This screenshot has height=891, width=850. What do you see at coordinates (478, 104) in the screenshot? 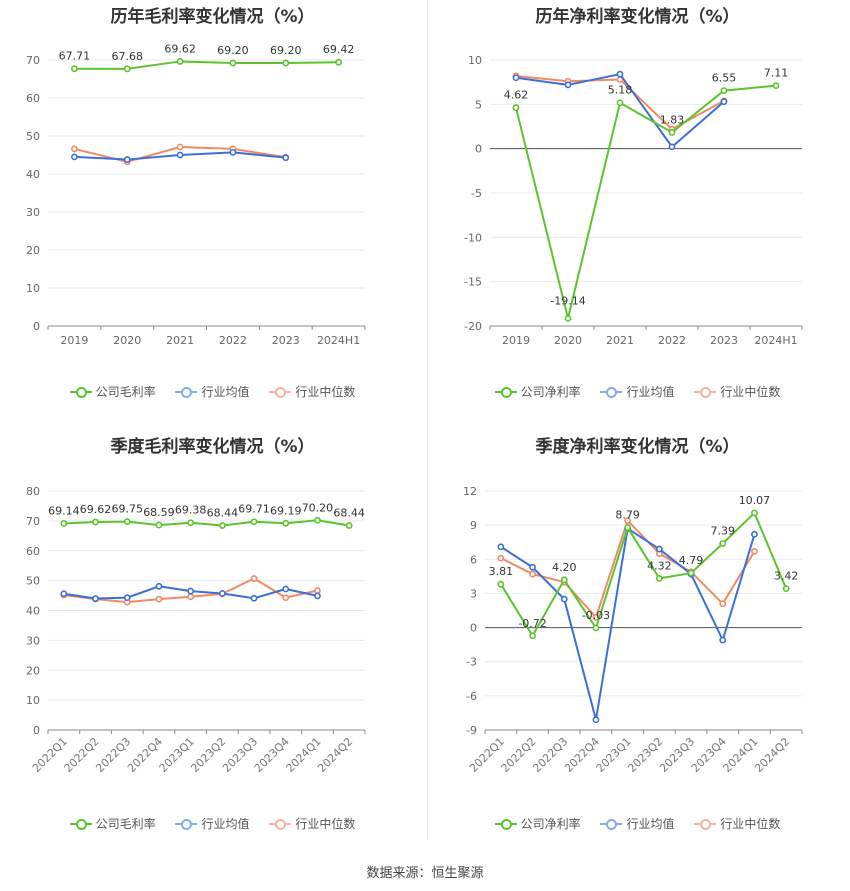
I see `y-tick-label: 5` at bounding box center [478, 104].